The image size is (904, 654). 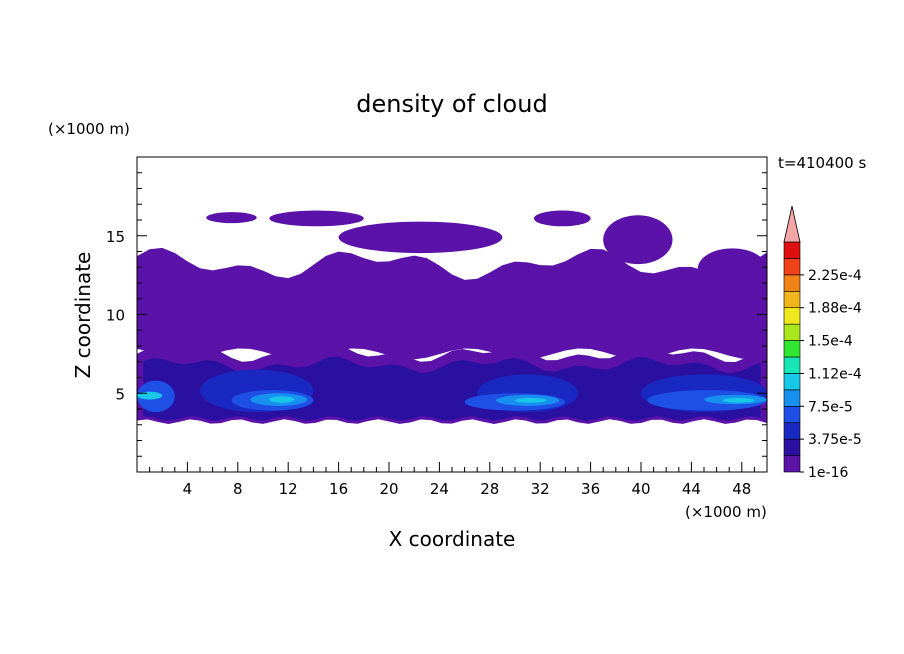 What do you see at coordinates (188, 489) in the screenshot?
I see `x-tick-label: 4` at bounding box center [188, 489].